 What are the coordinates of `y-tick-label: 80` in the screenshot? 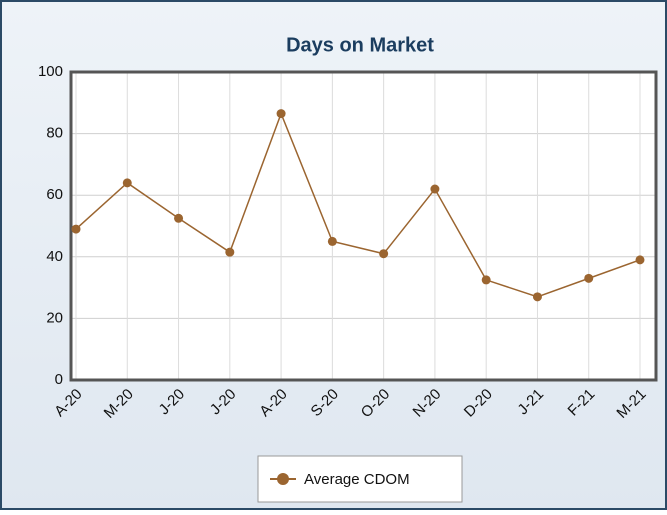 It's located at (54, 133).